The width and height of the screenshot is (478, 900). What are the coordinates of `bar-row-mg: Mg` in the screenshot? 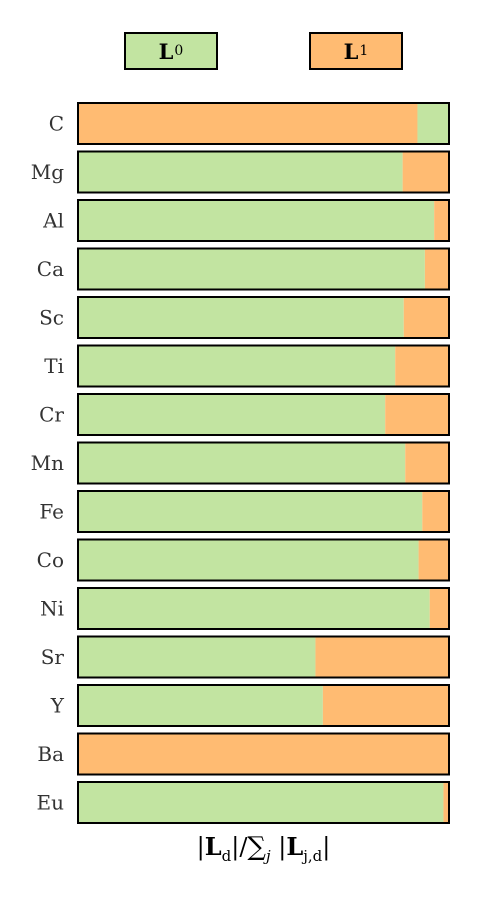 It's located at (240, 172).